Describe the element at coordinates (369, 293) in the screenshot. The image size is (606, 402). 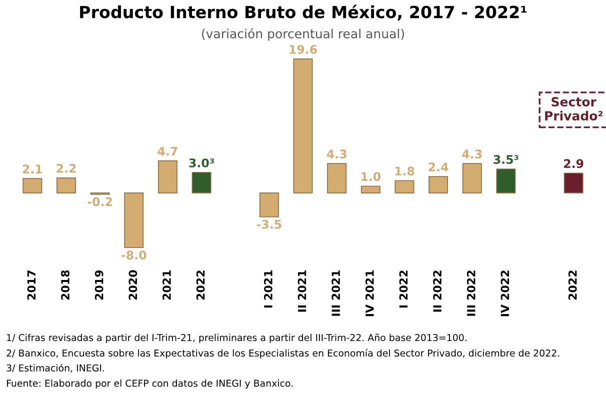
I see `x-tick-label: IV 2021` at that location.